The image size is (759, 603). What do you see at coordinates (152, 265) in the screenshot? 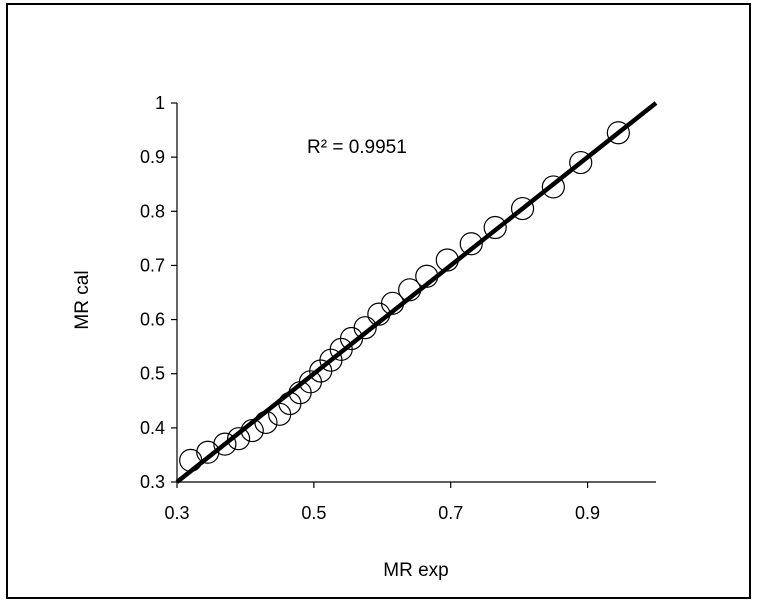
I see `y-tick-label: 0.7` at bounding box center [152, 265].